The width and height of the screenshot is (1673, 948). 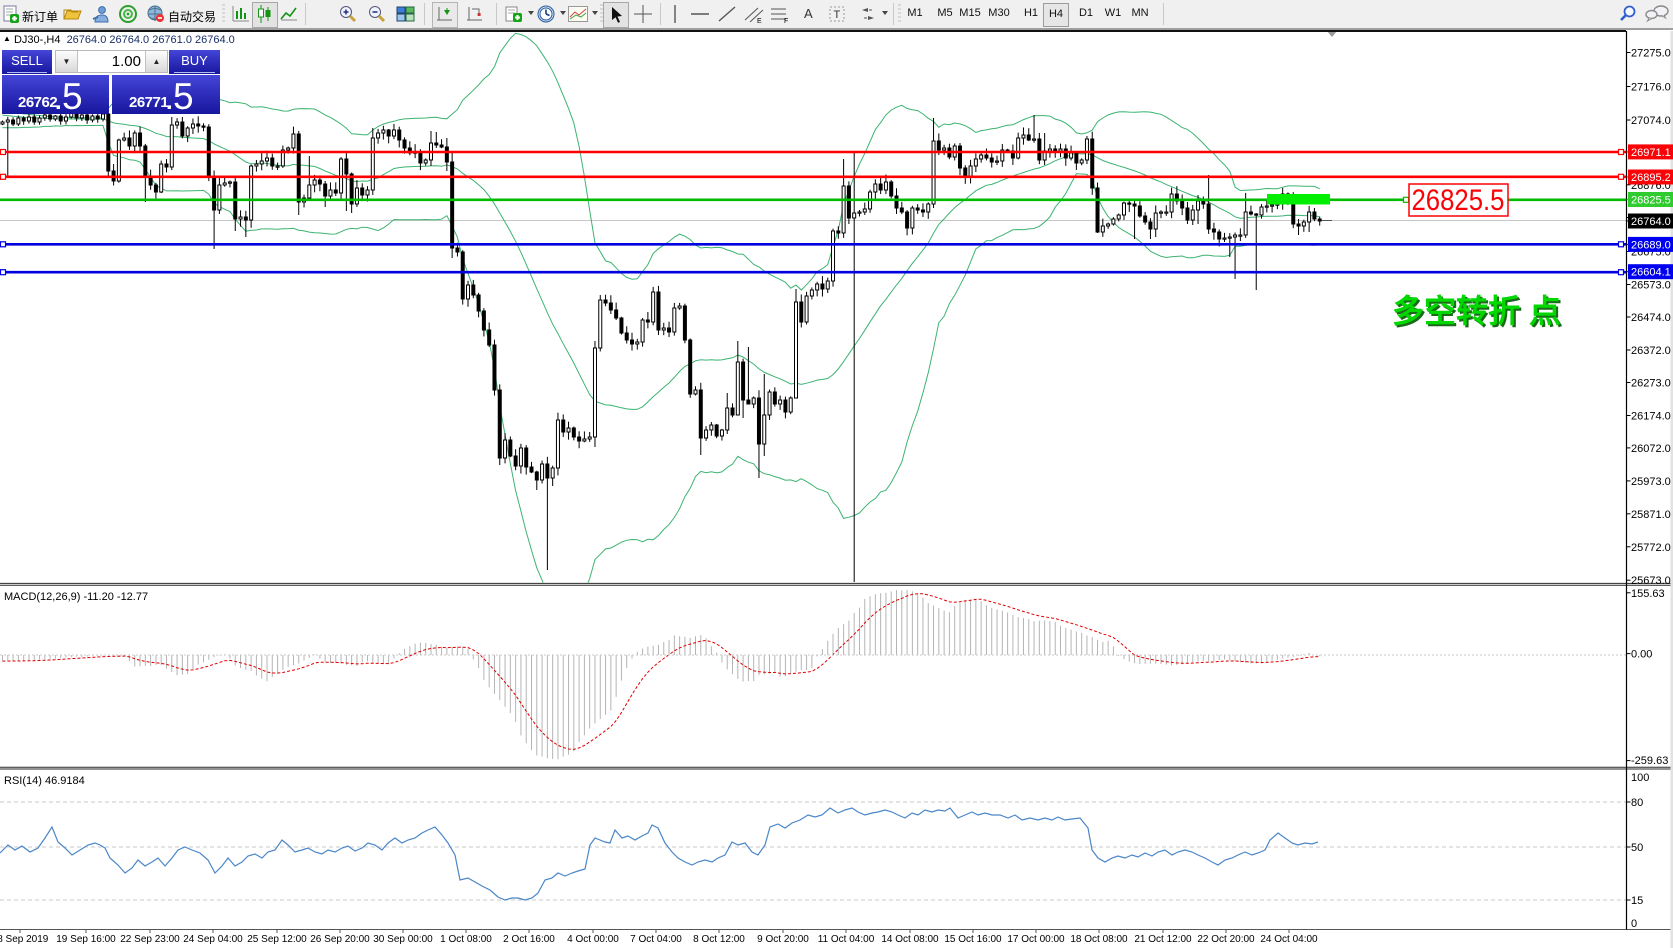 I want to click on svg-text: 27176.0, so click(x=1651, y=88).